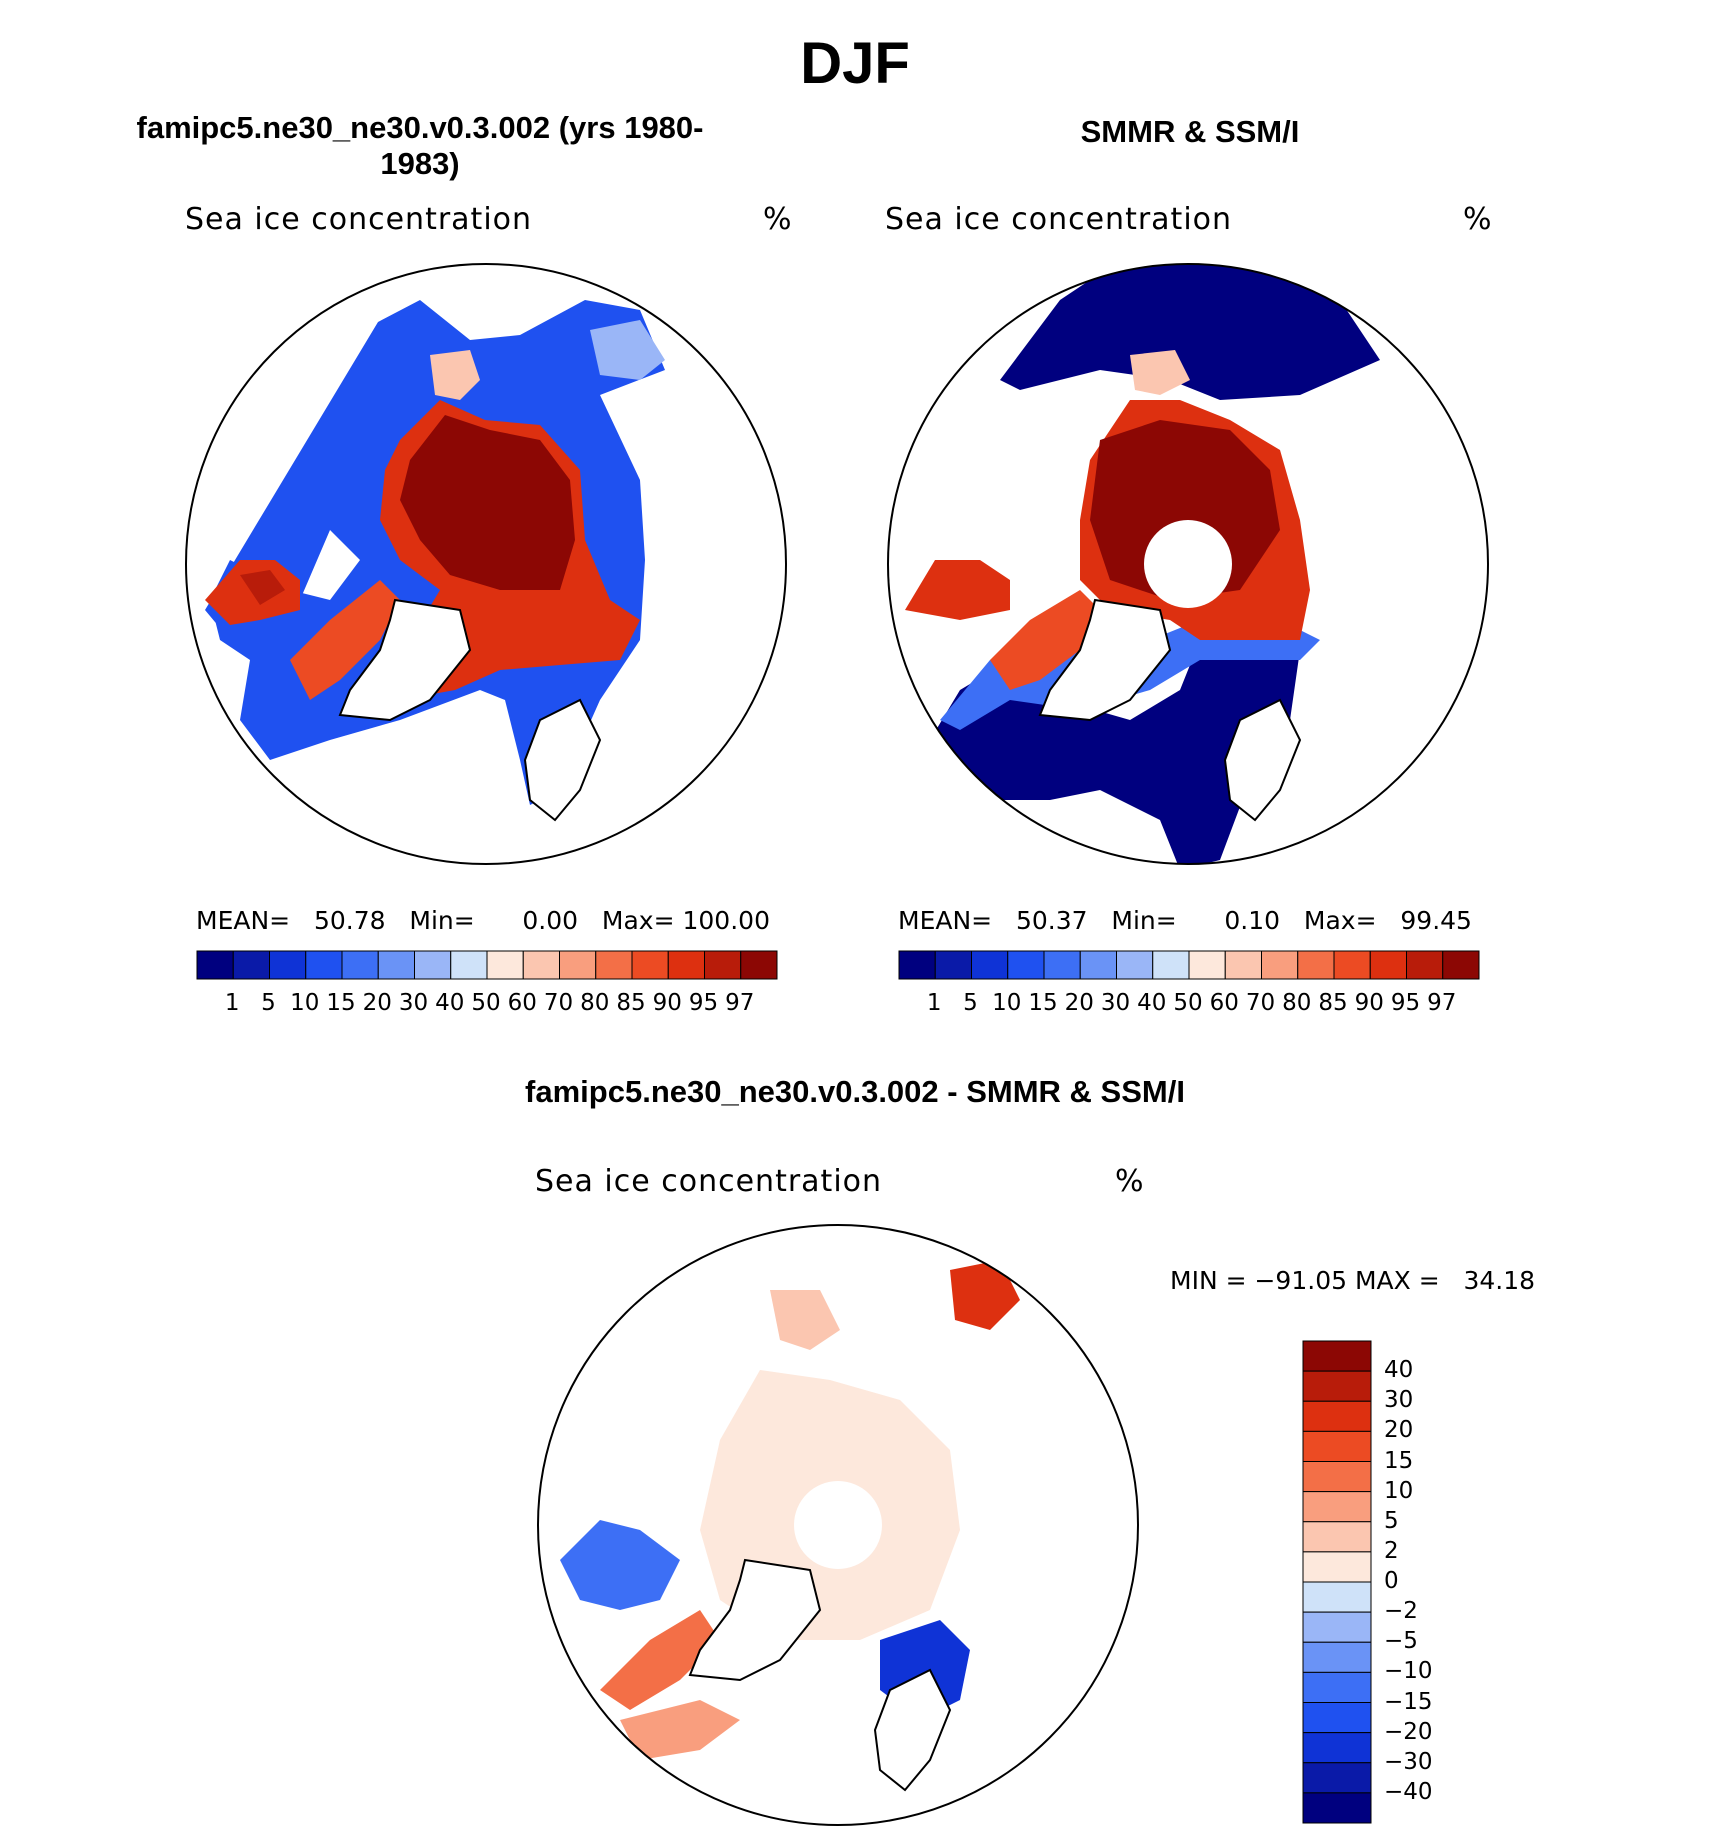 The image size is (1710, 1838). What do you see at coordinates (805, 1320) in the screenshot?
I see `diff-bering-mixed` at bounding box center [805, 1320].